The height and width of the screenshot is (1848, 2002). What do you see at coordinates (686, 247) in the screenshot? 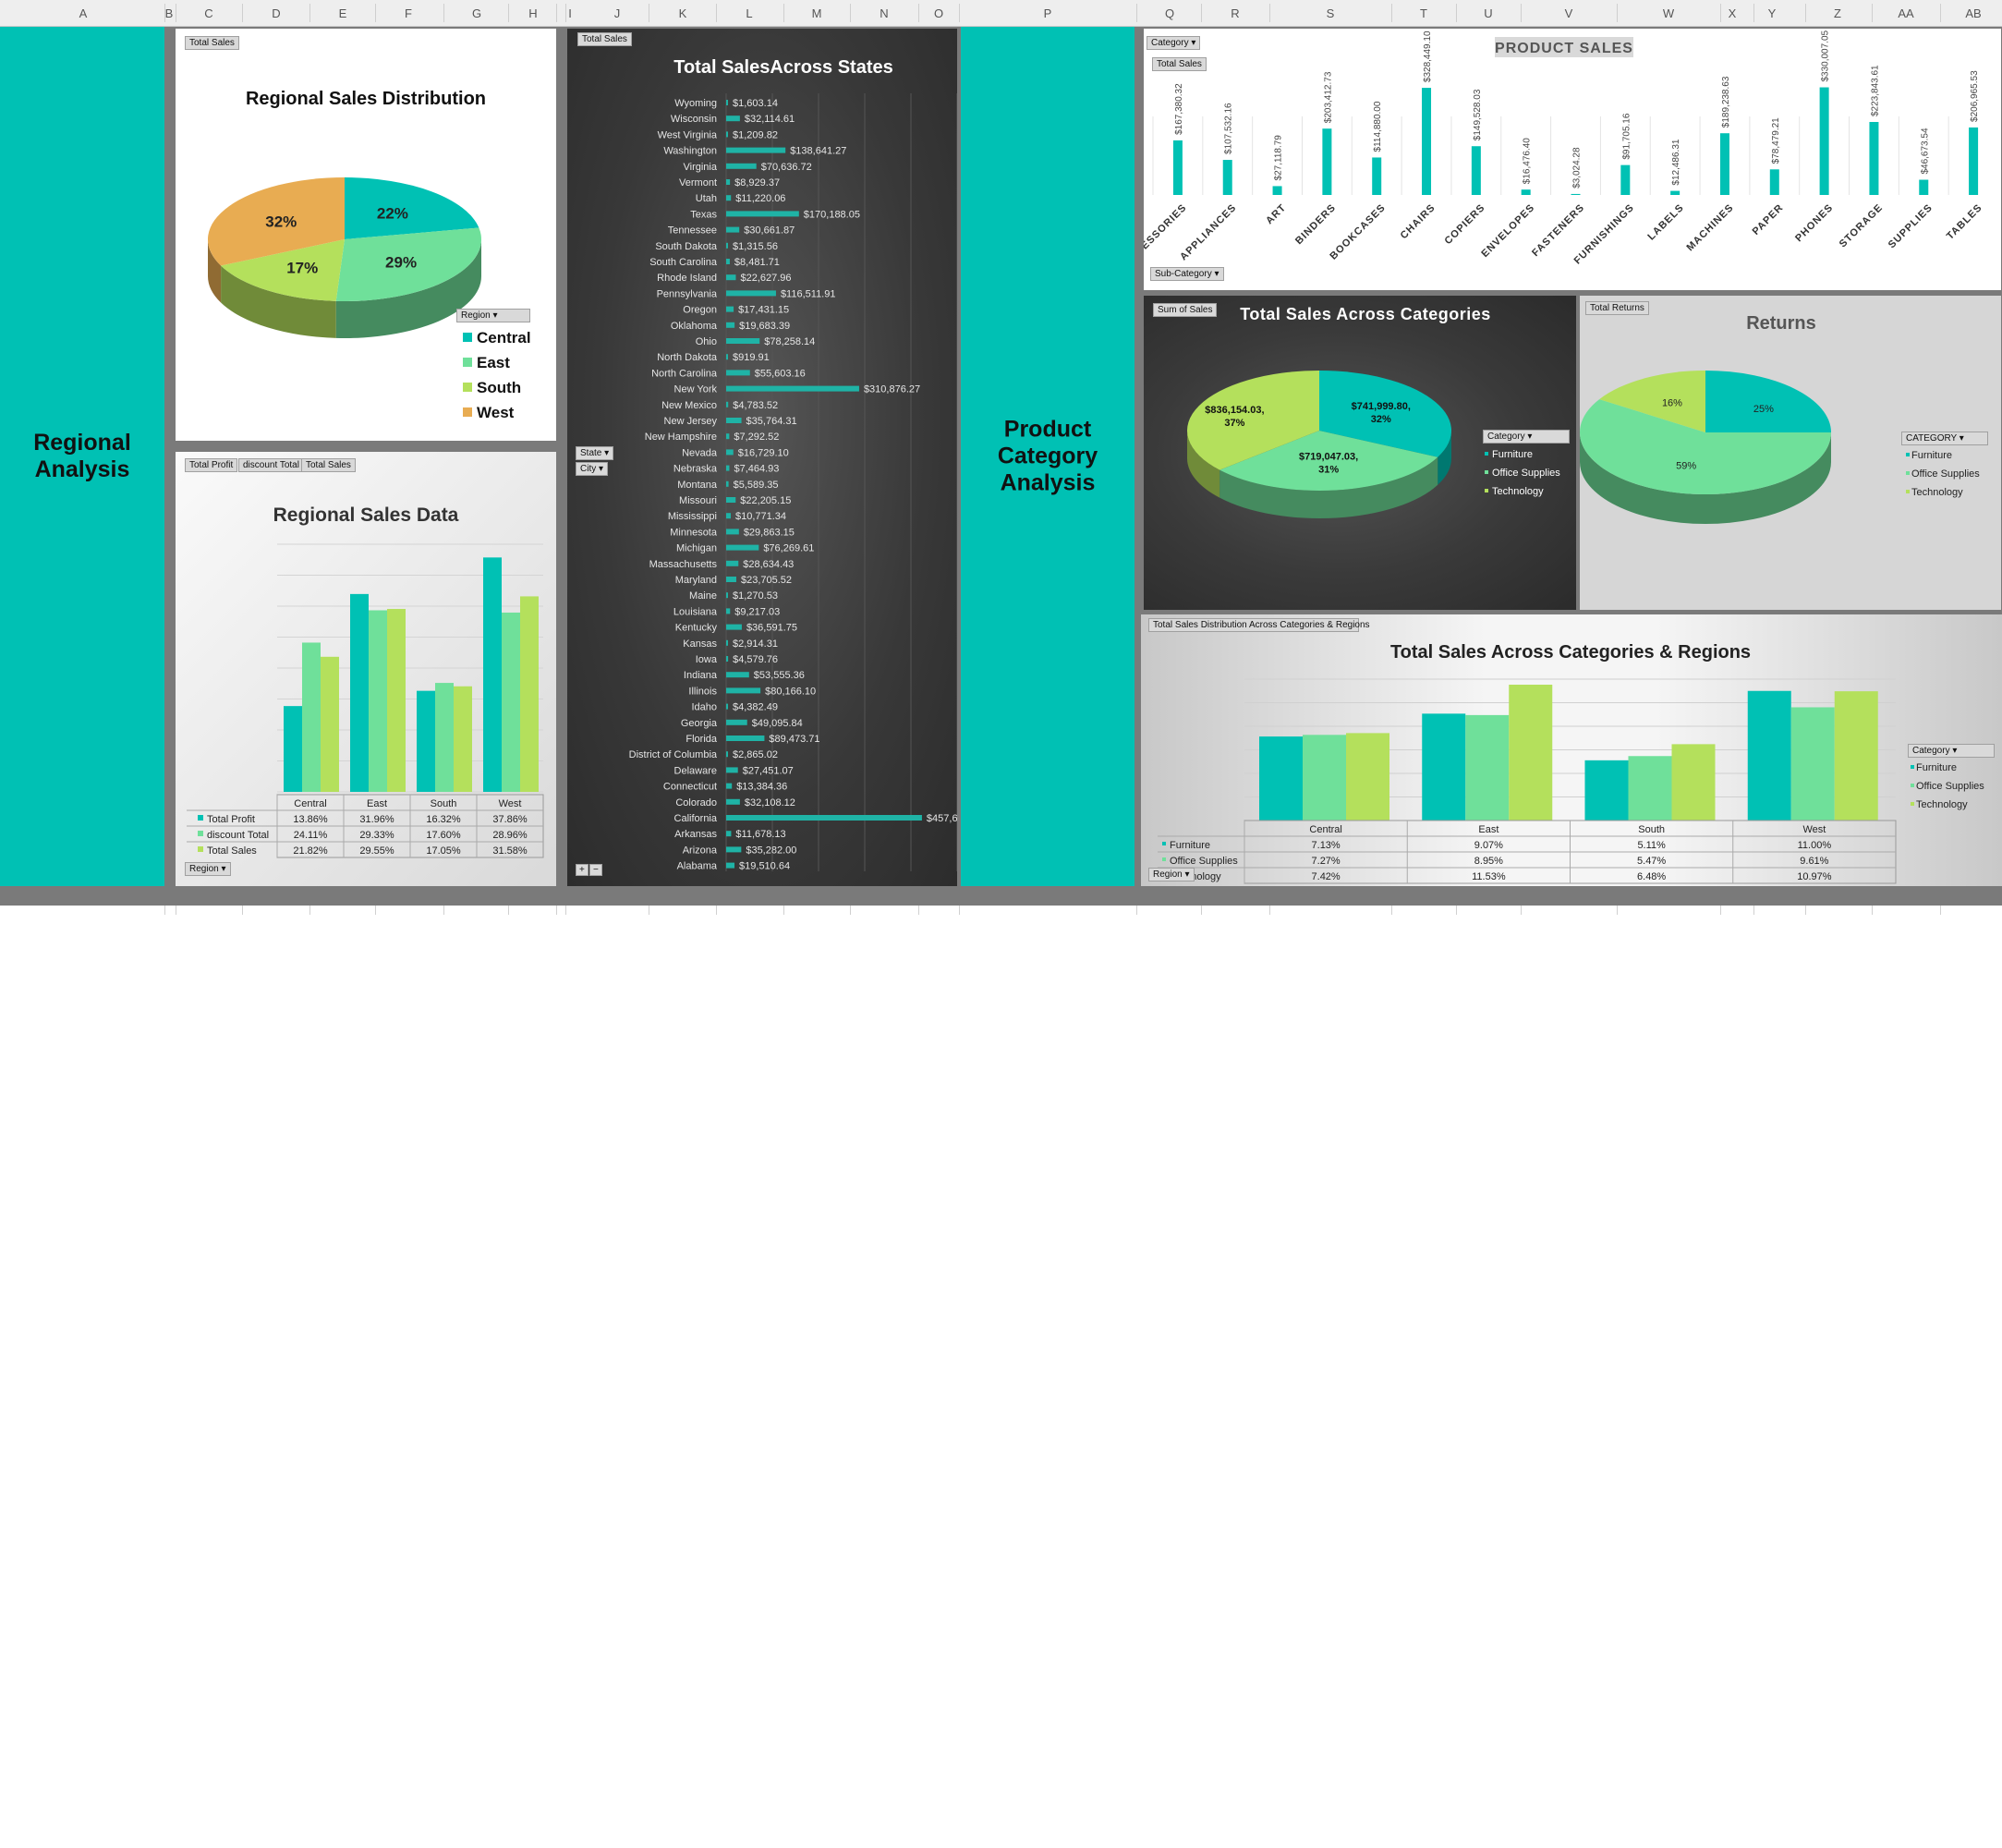
I see `state-label-south-dakota: South Dakota` at bounding box center [686, 247].